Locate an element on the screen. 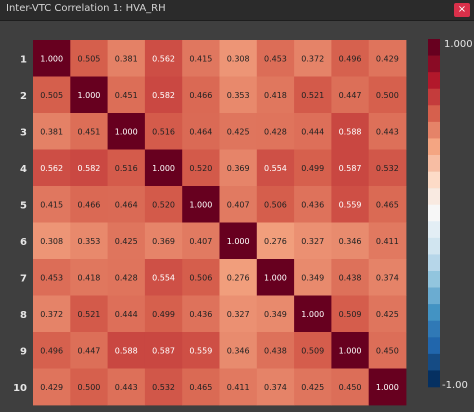 This screenshot has height=412, width=474. cell-value-label: 0.450 is located at coordinates (387, 350).